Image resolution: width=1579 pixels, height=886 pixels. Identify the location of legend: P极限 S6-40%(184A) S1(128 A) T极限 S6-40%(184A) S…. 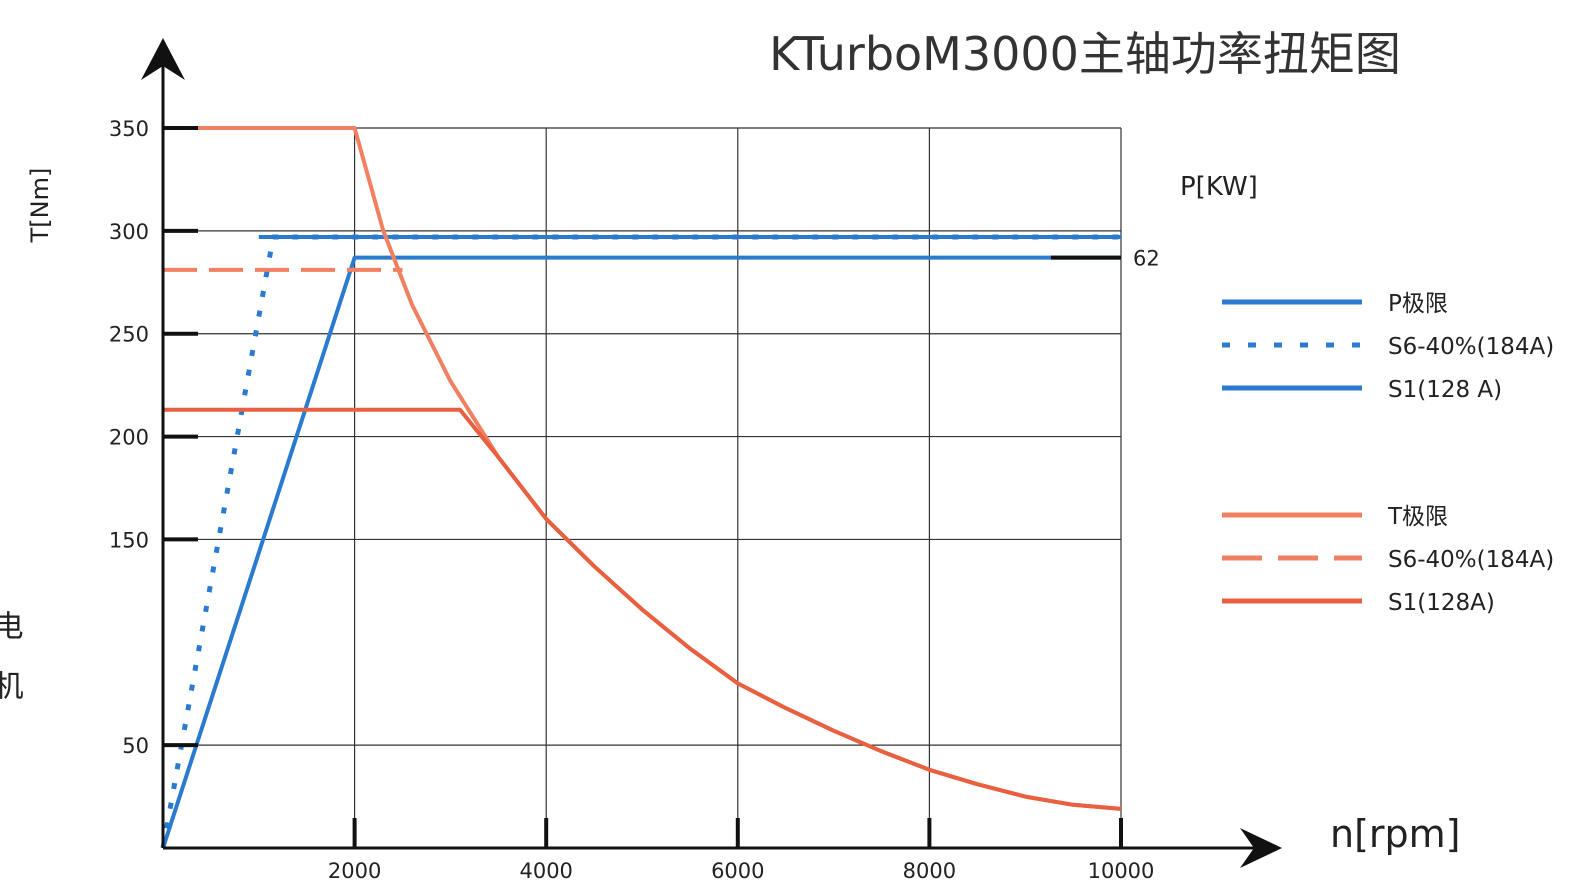
(1388, 453).